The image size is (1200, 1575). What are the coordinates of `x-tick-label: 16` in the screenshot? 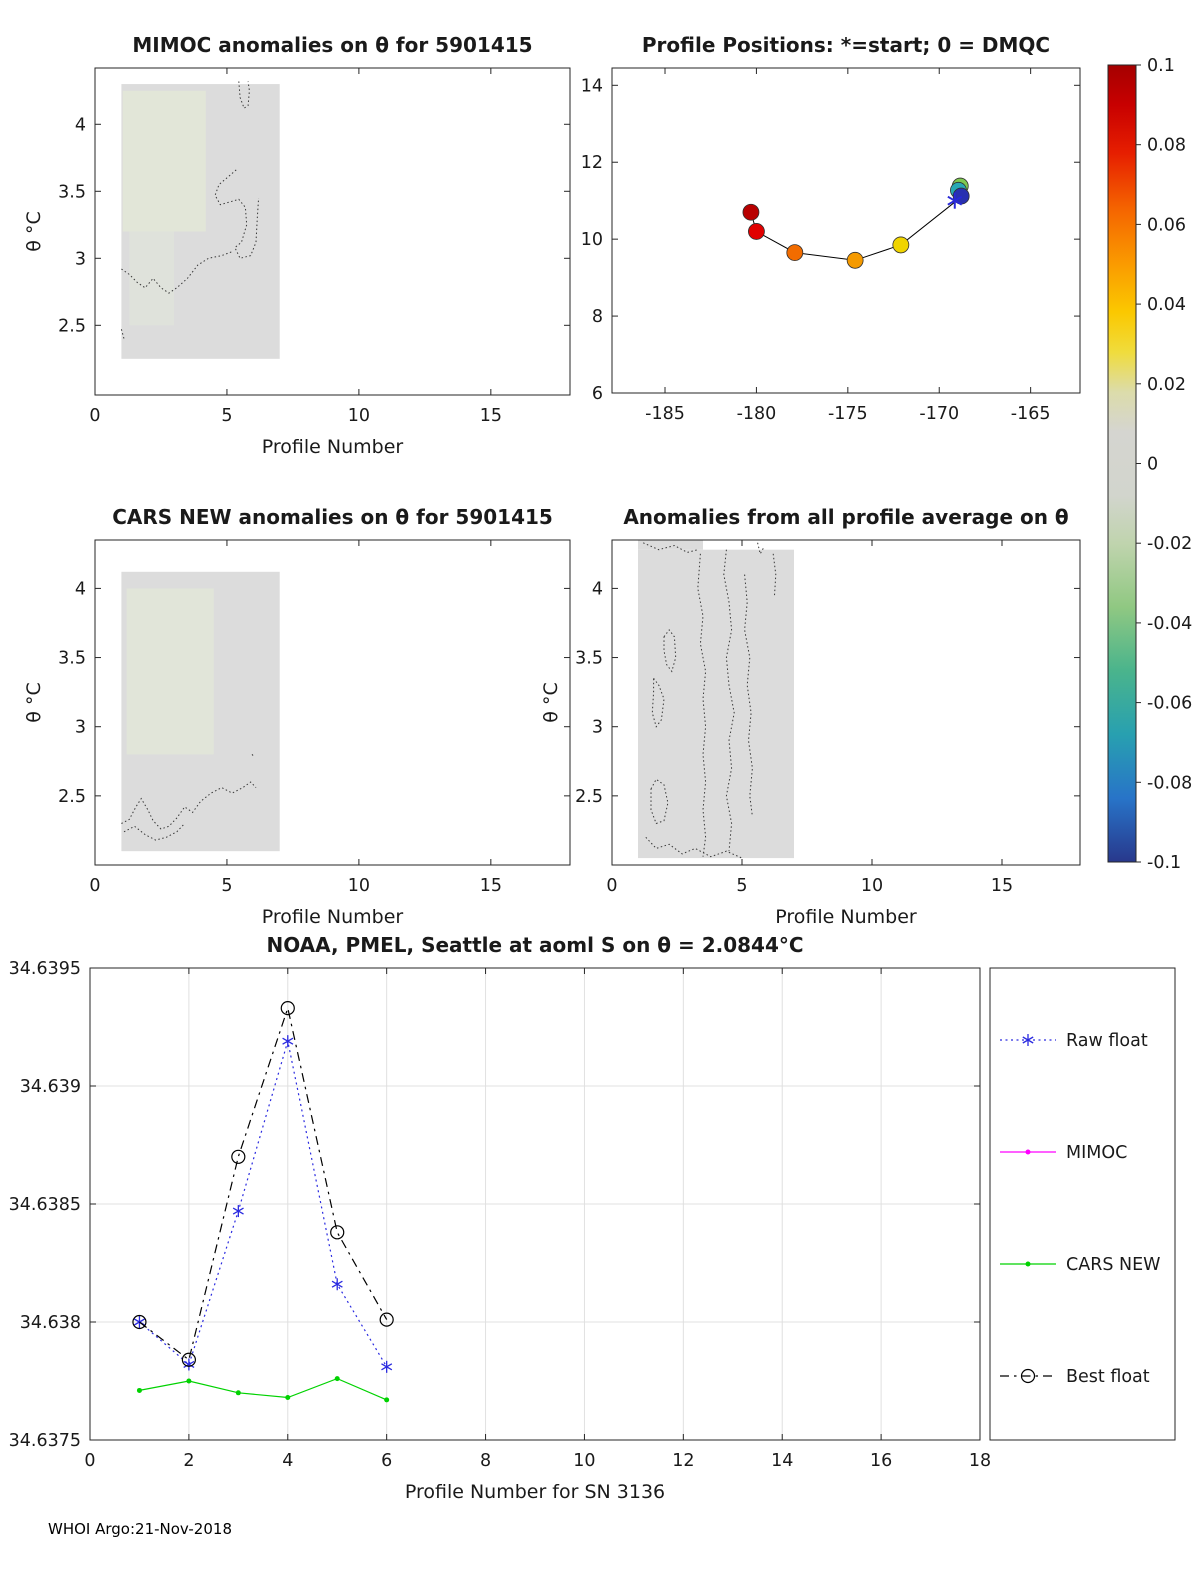 It's located at (881, 1461).